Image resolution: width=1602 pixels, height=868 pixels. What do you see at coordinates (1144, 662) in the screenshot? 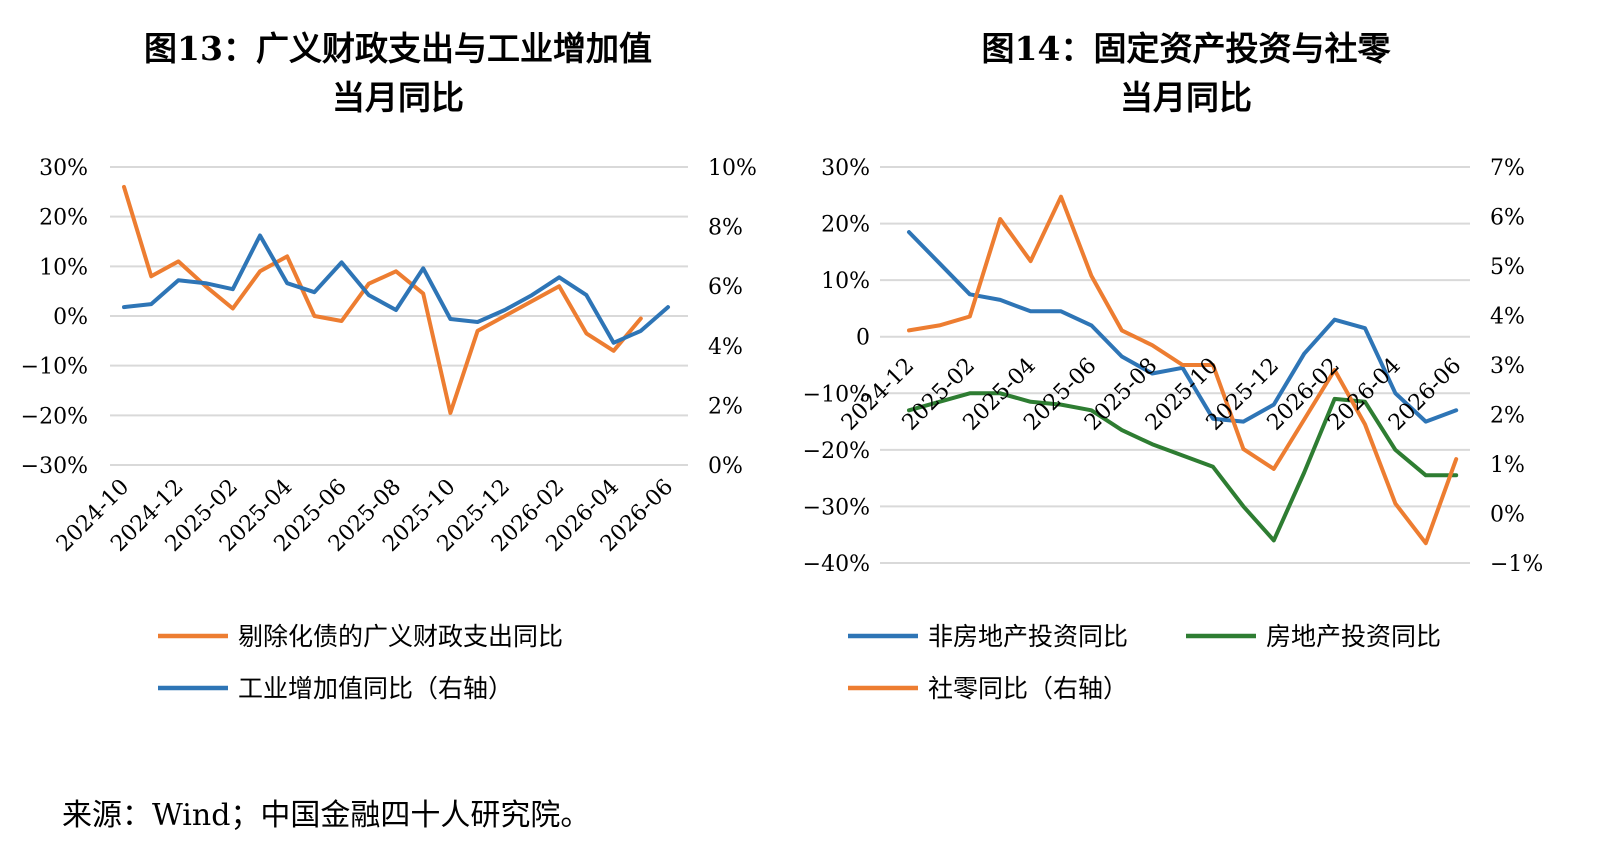
I see `chart-14-legend: 非房地产投资同比 房地产投资同比 社零同比（右轴）` at bounding box center [1144, 662].